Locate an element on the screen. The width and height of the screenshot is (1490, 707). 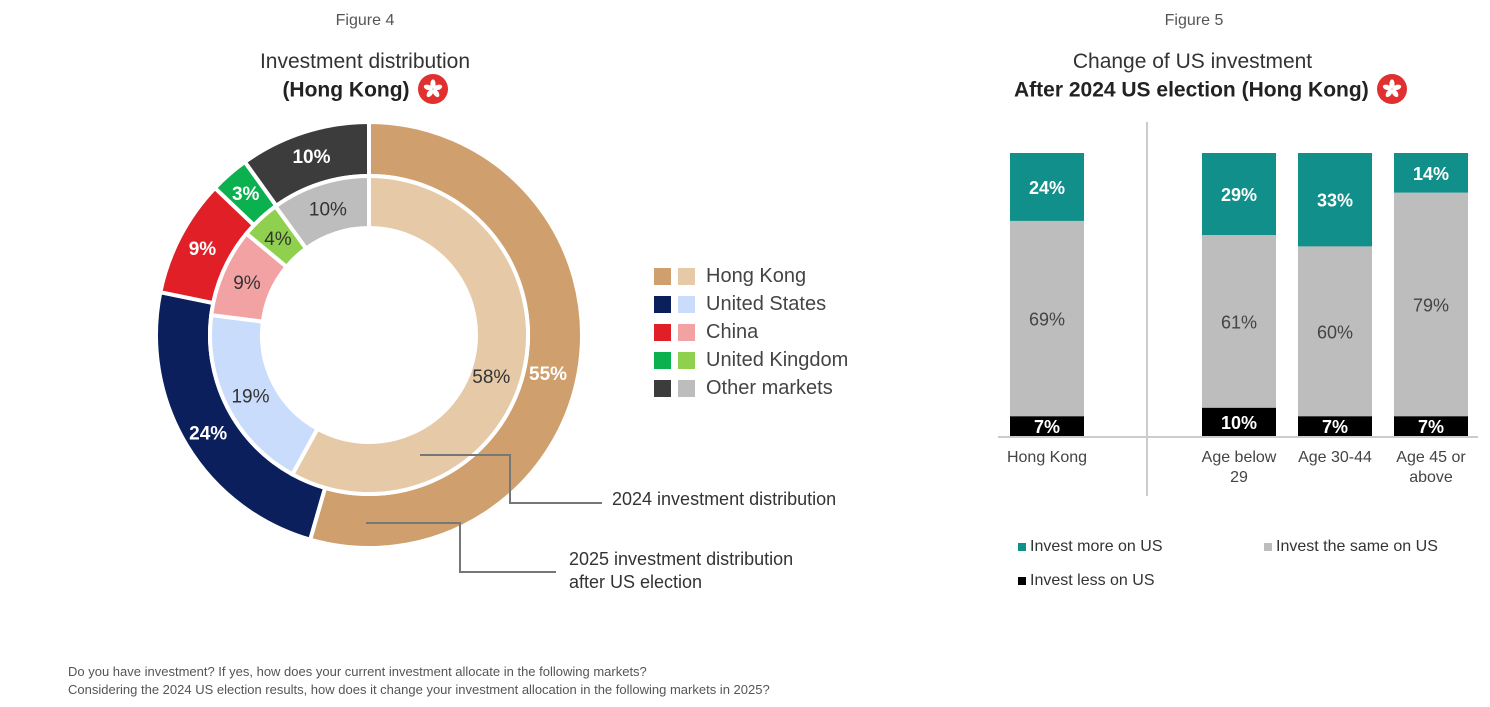
figure5-title-line1: Change of US investment is located at coordinates (1192, 61).